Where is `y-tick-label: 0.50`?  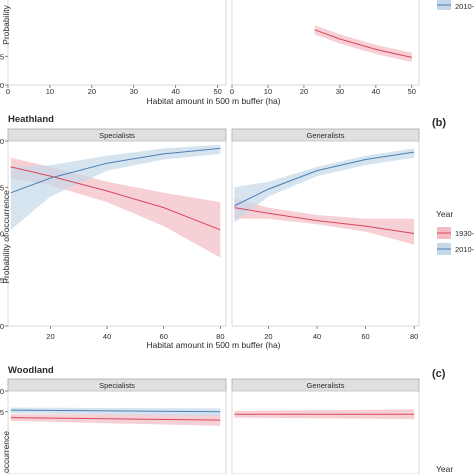 y-tick-label: 0.50 is located at coordinates (2, 234).